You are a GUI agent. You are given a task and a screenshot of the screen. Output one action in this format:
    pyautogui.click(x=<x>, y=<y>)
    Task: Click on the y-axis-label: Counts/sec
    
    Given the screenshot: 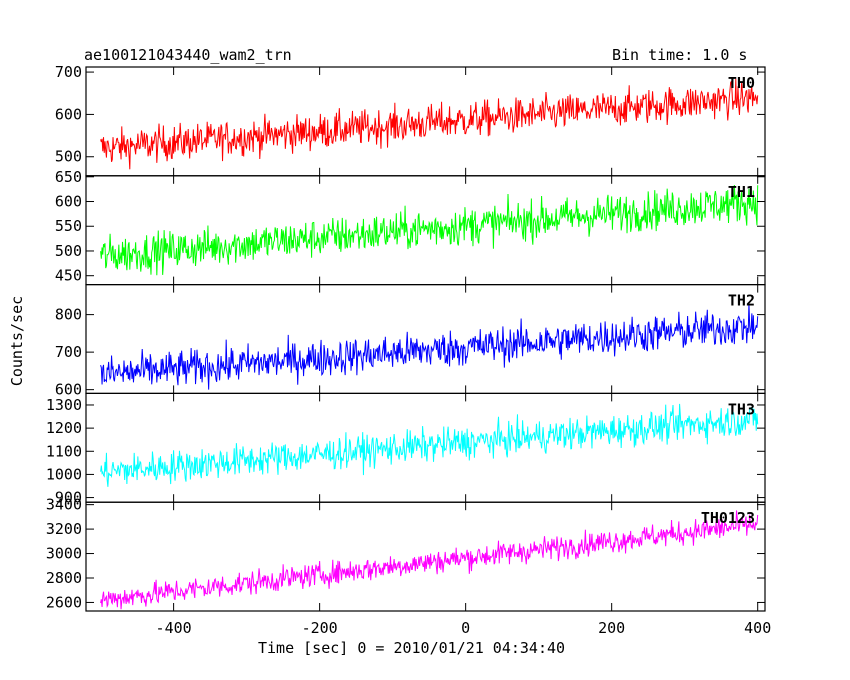 What is the action you would take?
    pyautogui.click(x=17, y=341)
    